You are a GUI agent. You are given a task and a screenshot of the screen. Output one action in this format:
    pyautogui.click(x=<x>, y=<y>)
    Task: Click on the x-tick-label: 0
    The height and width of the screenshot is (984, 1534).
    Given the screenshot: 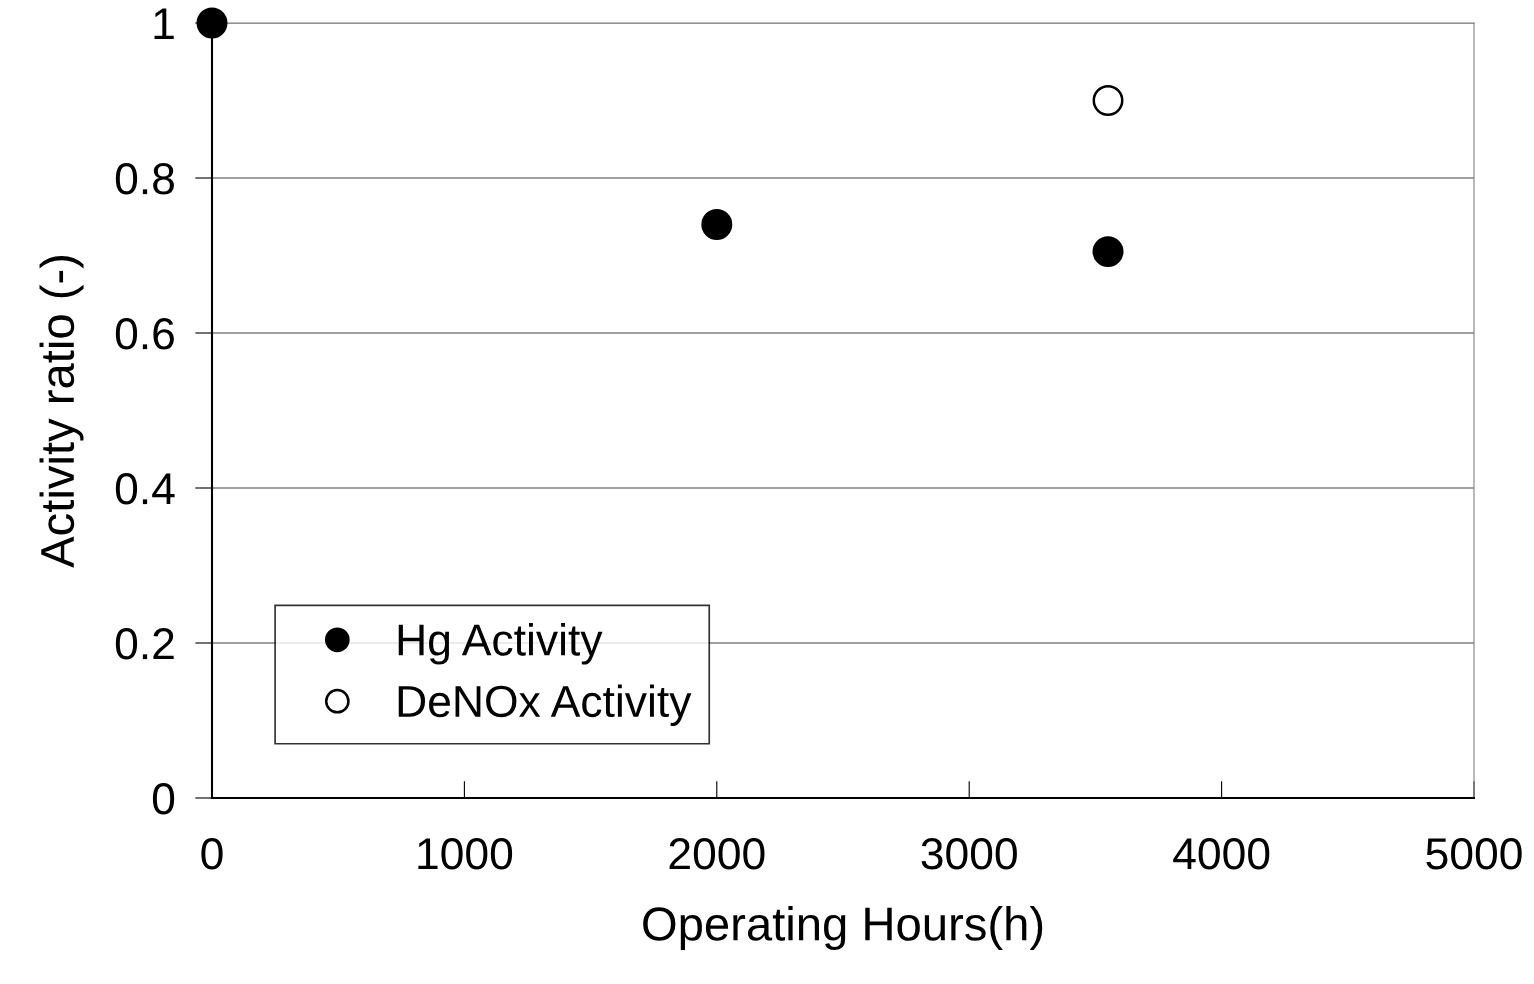 What is the action you would take?
    pyautogui.click(x=212, y=854)
    